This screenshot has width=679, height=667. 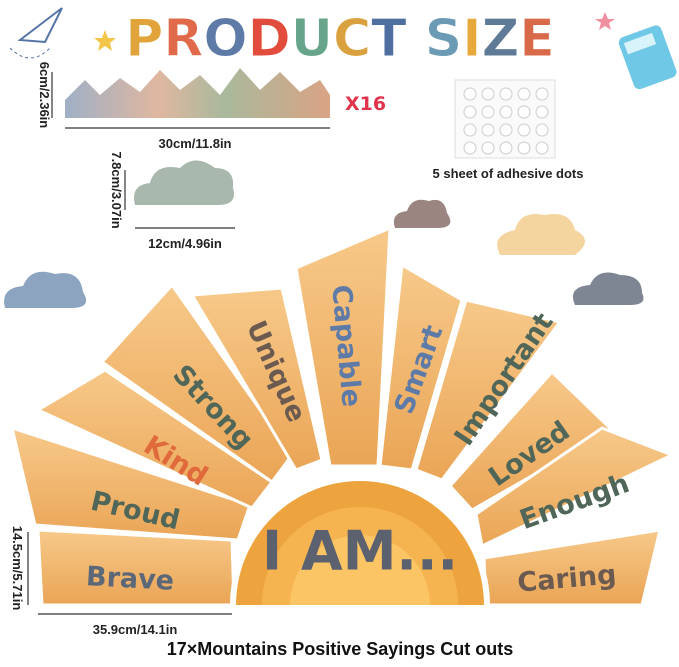 I want to click on adhesive-label: 5 sheet of adhesive dots, so click(x=508, y=173).